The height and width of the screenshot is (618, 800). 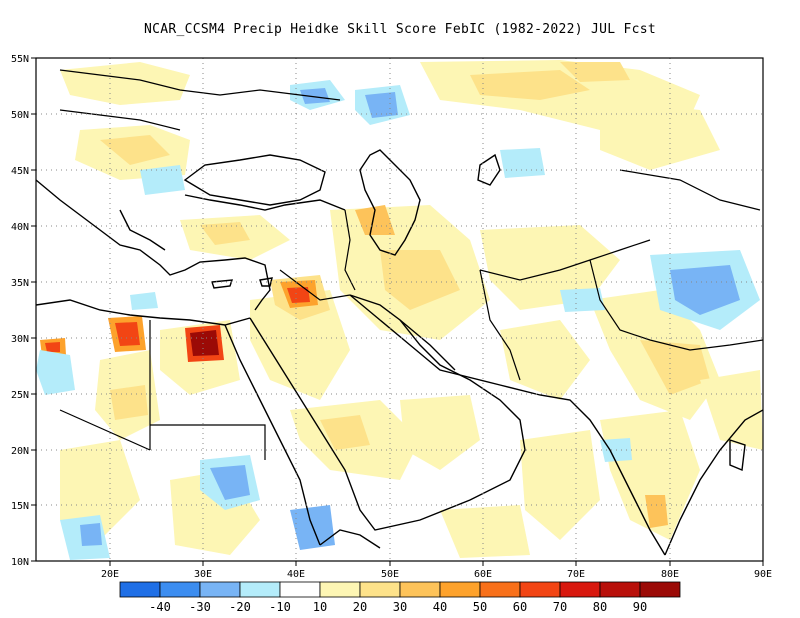 What do you see at coordinates (390, 574) in the screenshot?
I see `lon-label: 50E` at bounding box center [390, 574].